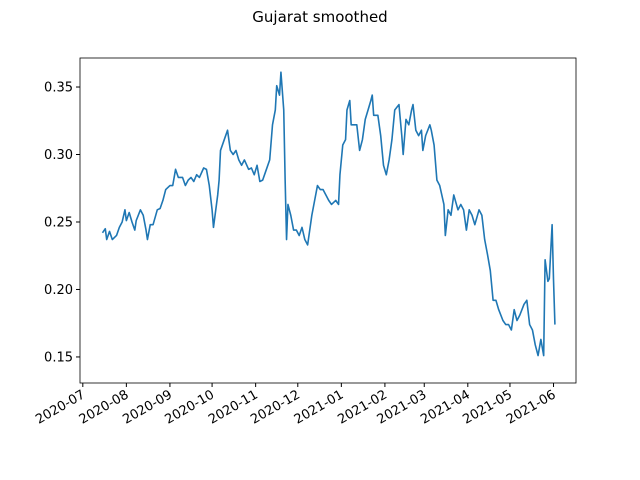 This screenshot has height=480, width=640. What do you see at coordinates (58, 357) in the screenshot?
I see `y-tick-label: 0.15` at bounding box center [58, 357].